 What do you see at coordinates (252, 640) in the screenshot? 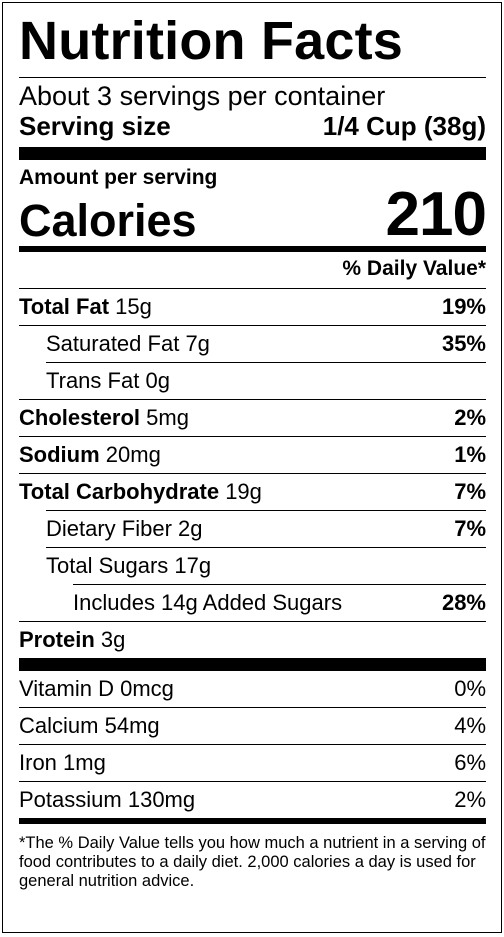
I see `nutrient-row-protein: Protein 3g` at bounding box center [252, 640].